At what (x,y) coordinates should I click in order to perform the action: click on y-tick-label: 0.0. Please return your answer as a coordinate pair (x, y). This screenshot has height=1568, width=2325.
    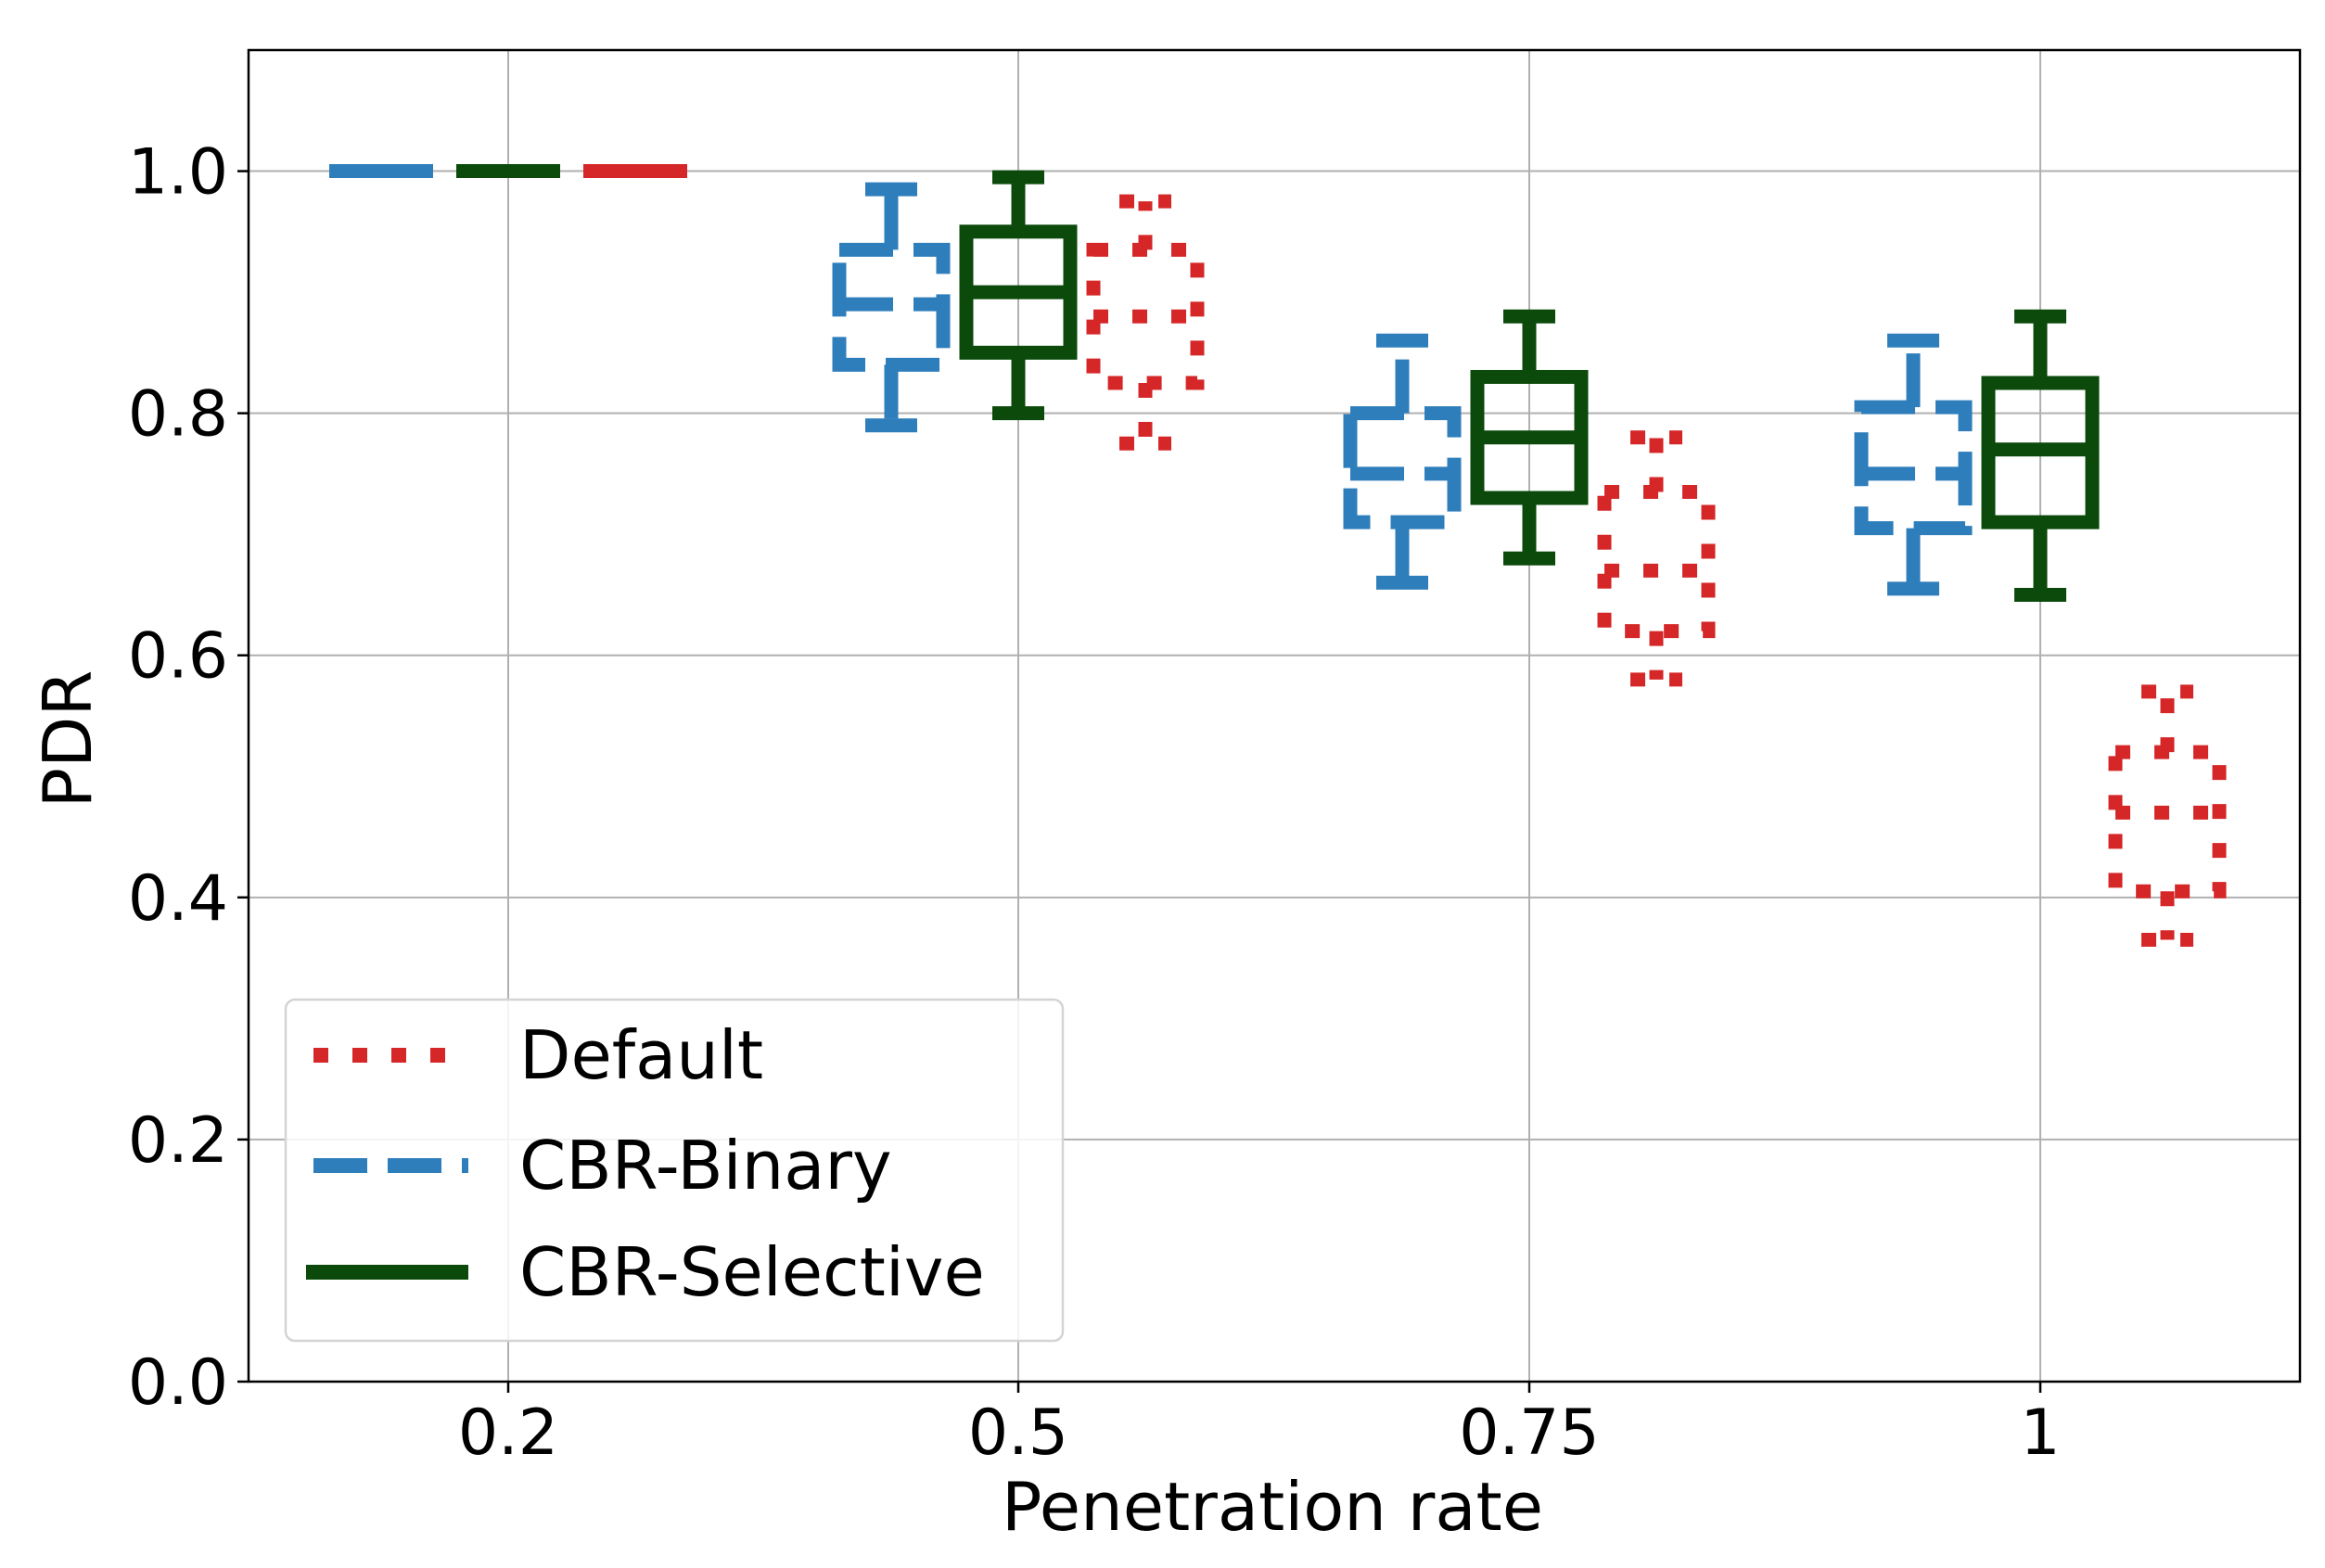
    Looking at the image, I should click on (178, 1383).